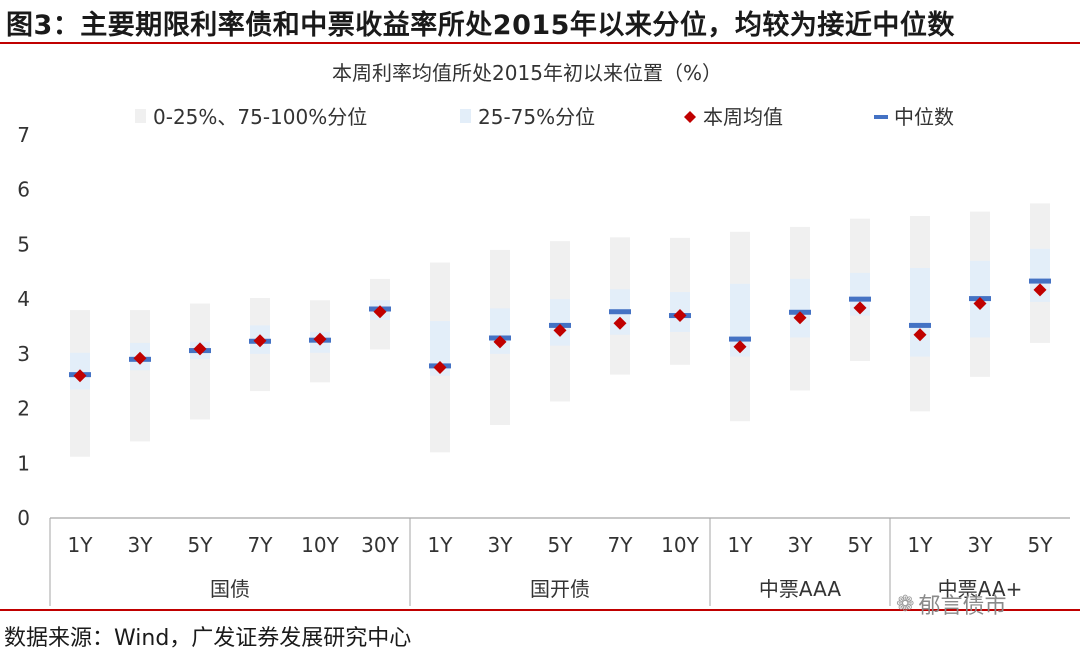 This screenshot has width=1080, height=652. Describe the element at coordinates (23, 135) in the screenshot. I see `y-tick-label: 7` at that location.